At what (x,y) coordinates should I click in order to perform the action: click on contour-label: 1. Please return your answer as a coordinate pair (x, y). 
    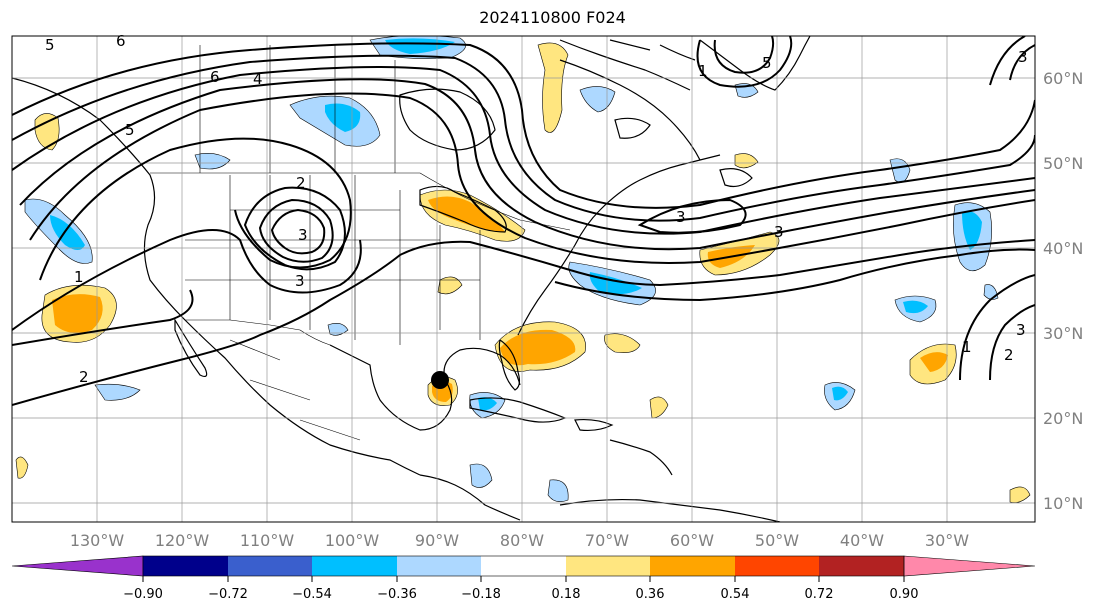
    Looking at the image, I should click on (967, 347).